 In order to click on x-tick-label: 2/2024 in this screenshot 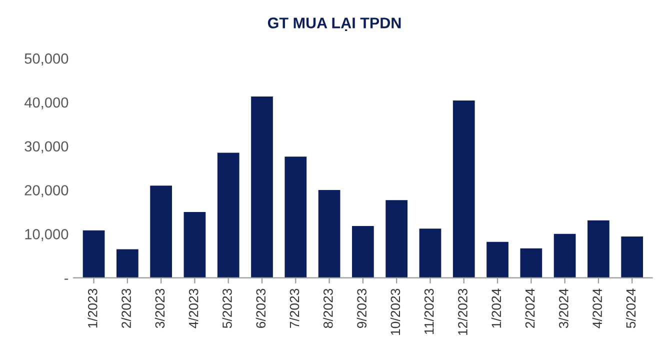, I will do `click(530, 308)`.